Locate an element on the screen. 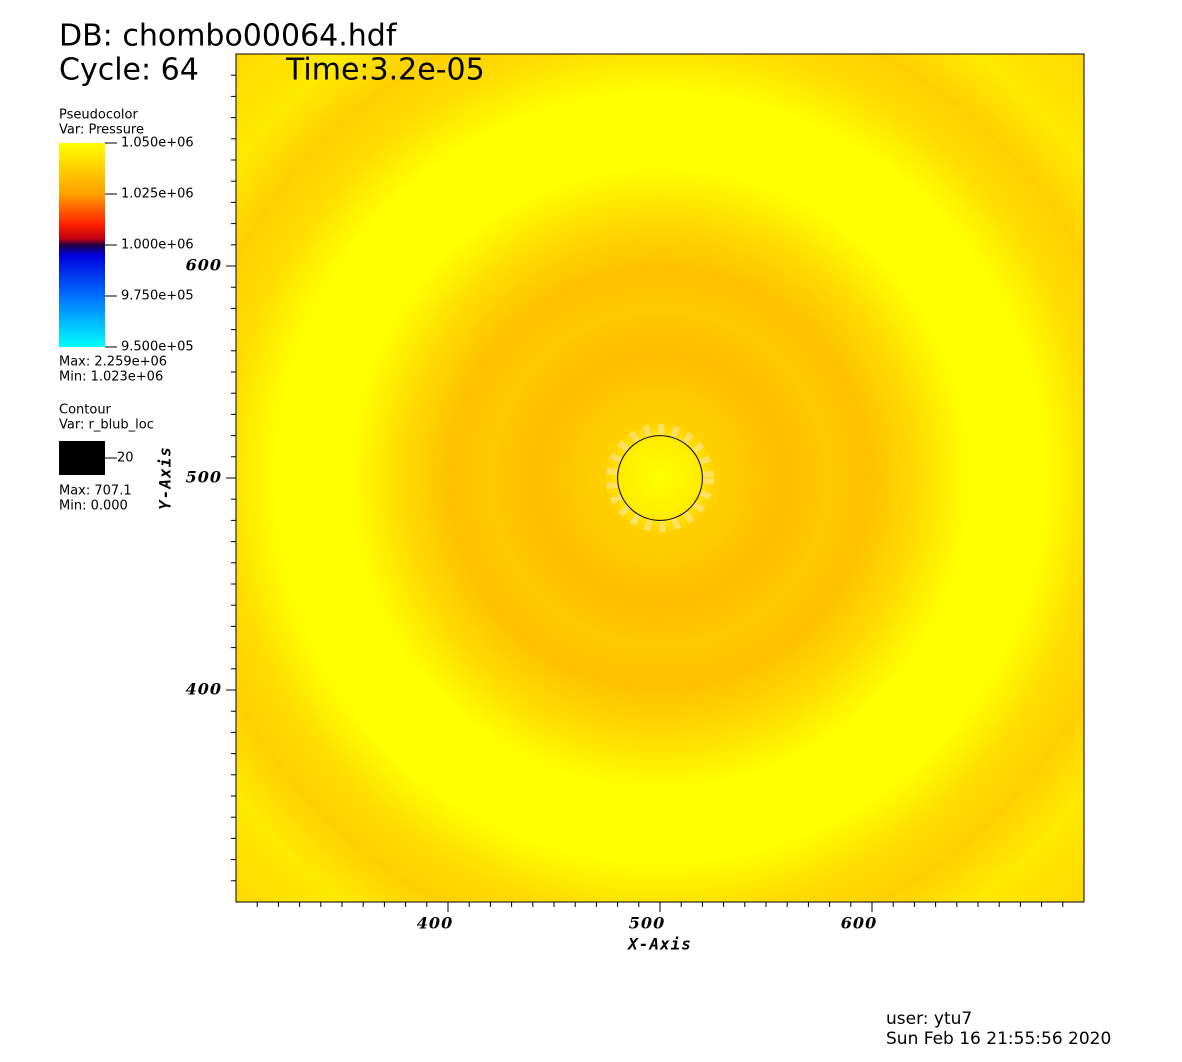 The width and height of the screenshot is (1182, 1062). colorbar-tick-label: 9.500e+05 is located at coordinates (157, 347).